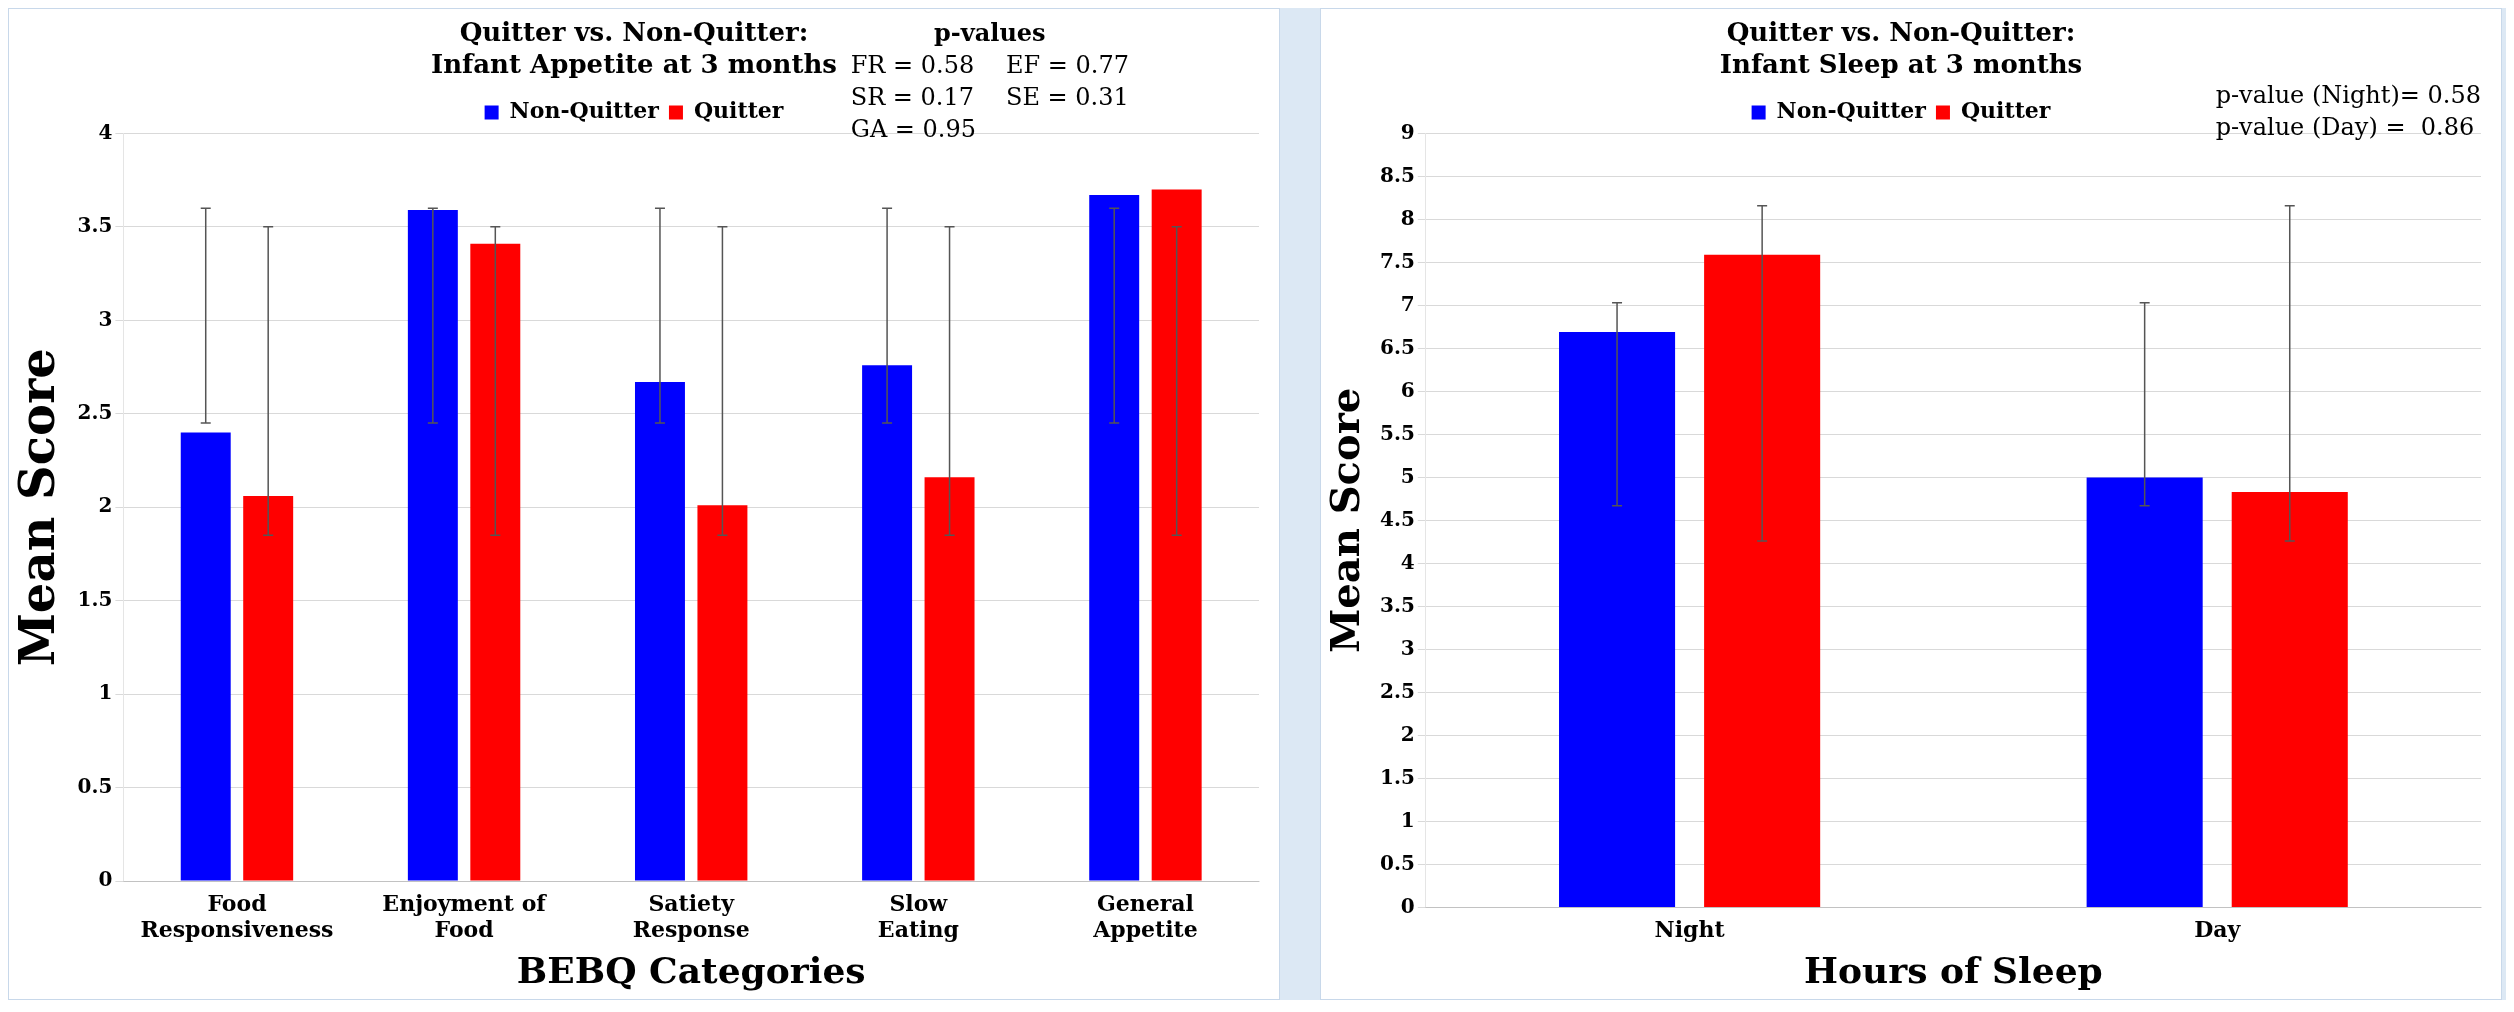  Describe the element at coordinates (2218, 929) in the screenshot. I see `x-tick-label: Day` at that location.